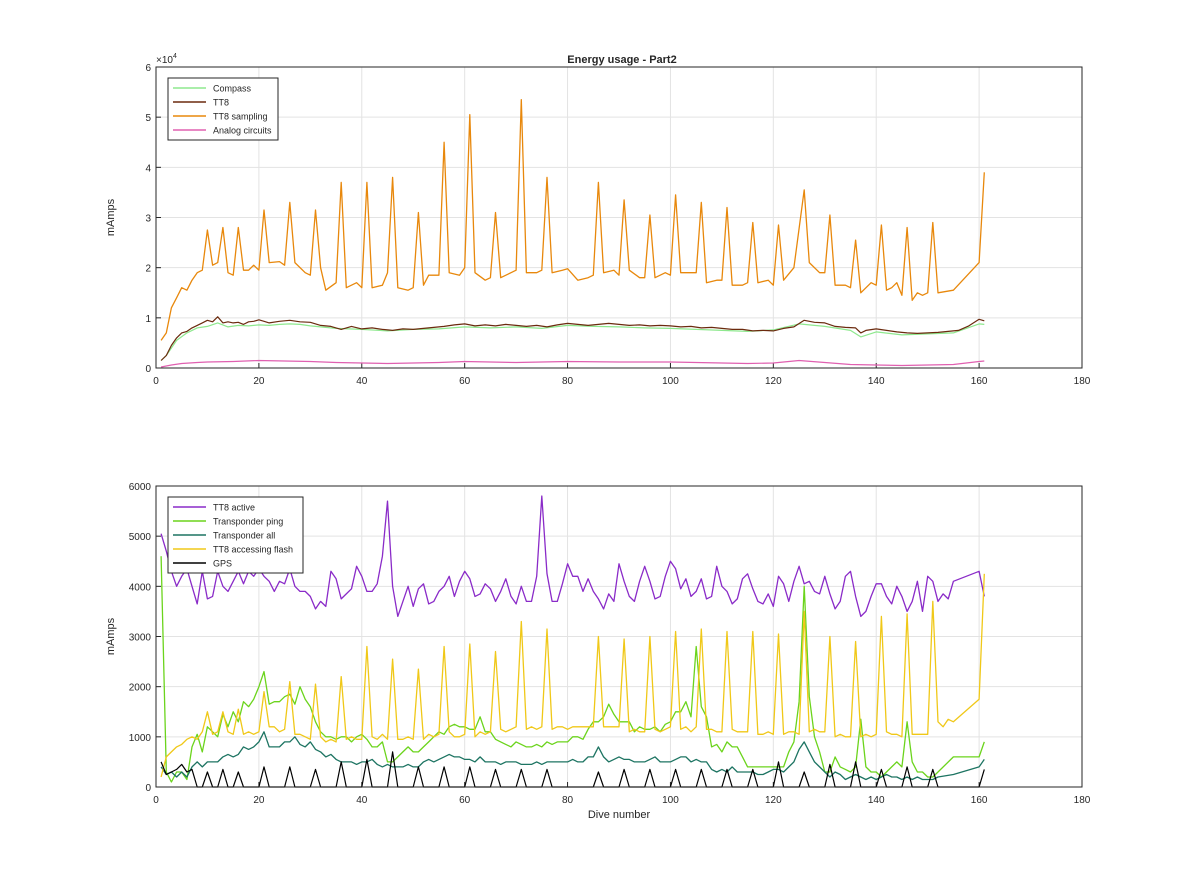 Image resolution: width=1200 pixels, height=885 pixels. Describe the element at coordinates (148, 319) in the screenshot. I see `y-tick-label: 1` at that location.